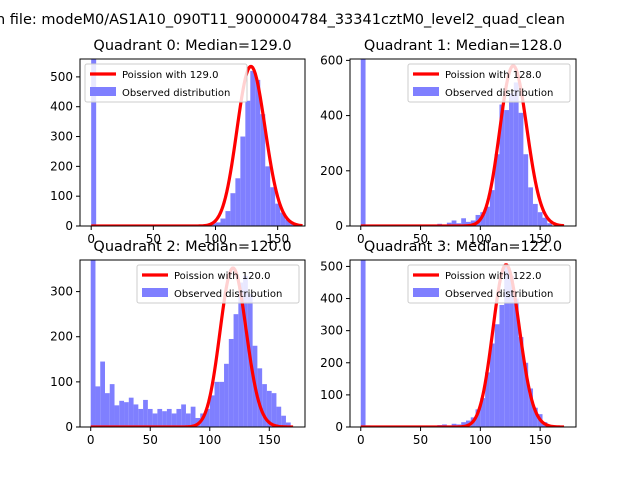 This screenshot has width=640, height=480. What do you see at coordinates (493, 276) in the screenshot?
I see `legend-line-label: Poission with 122.0` at bounding box center [493, 276].